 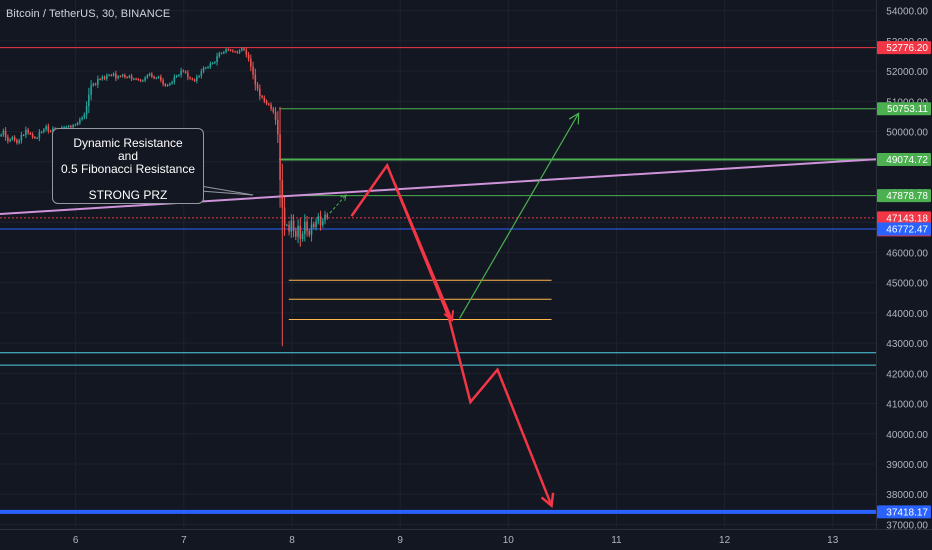 I want to click on price-tick-label: 44000.00, so click(x=907, y=314).